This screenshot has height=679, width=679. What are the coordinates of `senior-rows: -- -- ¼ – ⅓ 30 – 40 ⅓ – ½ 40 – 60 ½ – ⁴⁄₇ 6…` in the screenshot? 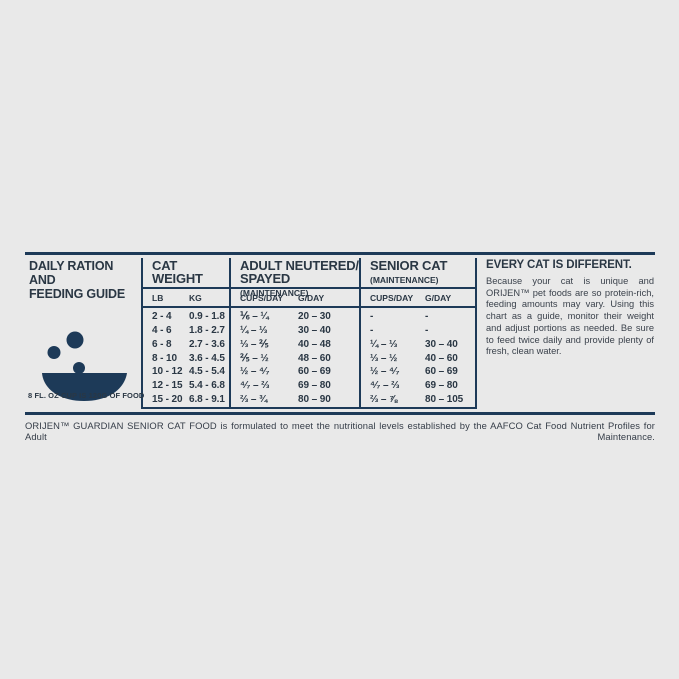 It's located at (418, 358).